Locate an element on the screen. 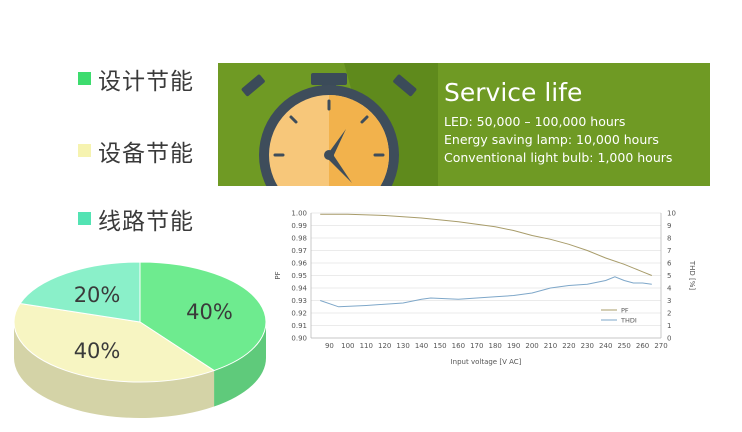 This screenshot has width=742, height=432. service-life-title: Service life is located at coordinates (513, 92).